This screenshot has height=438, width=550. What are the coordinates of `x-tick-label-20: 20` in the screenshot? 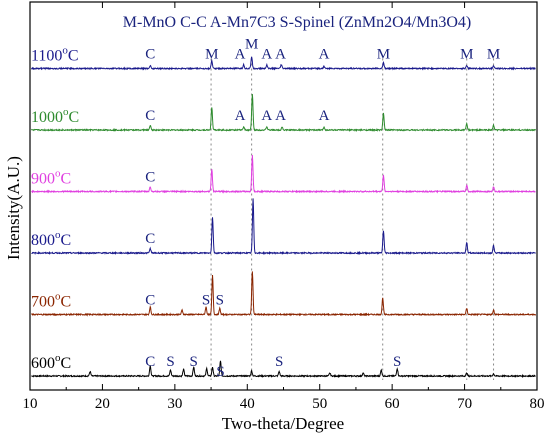 It's located at (102, 404).